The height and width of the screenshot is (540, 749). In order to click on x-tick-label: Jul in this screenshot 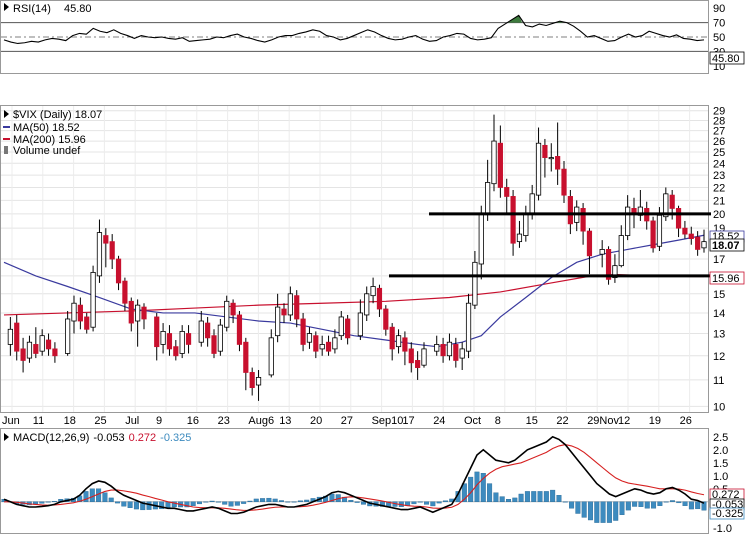, I will do `click(132, 421)`.